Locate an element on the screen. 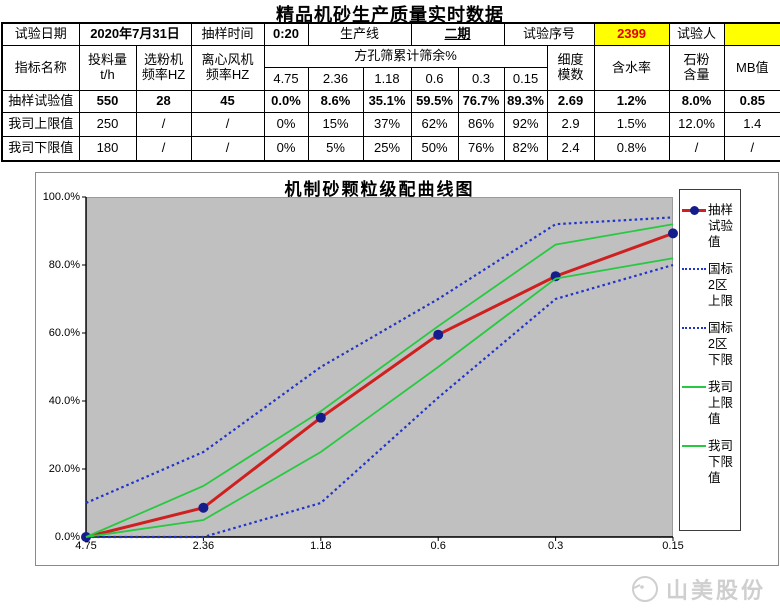 This screenshot has width=780, height=614. y-axis-tick-label: 40.0% is located at coordinates (64, 401).